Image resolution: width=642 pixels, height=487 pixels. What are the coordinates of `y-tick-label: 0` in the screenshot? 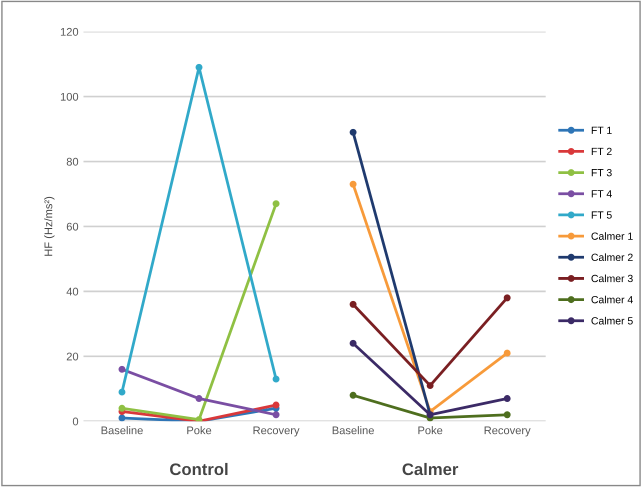 It's located at (75, 422).